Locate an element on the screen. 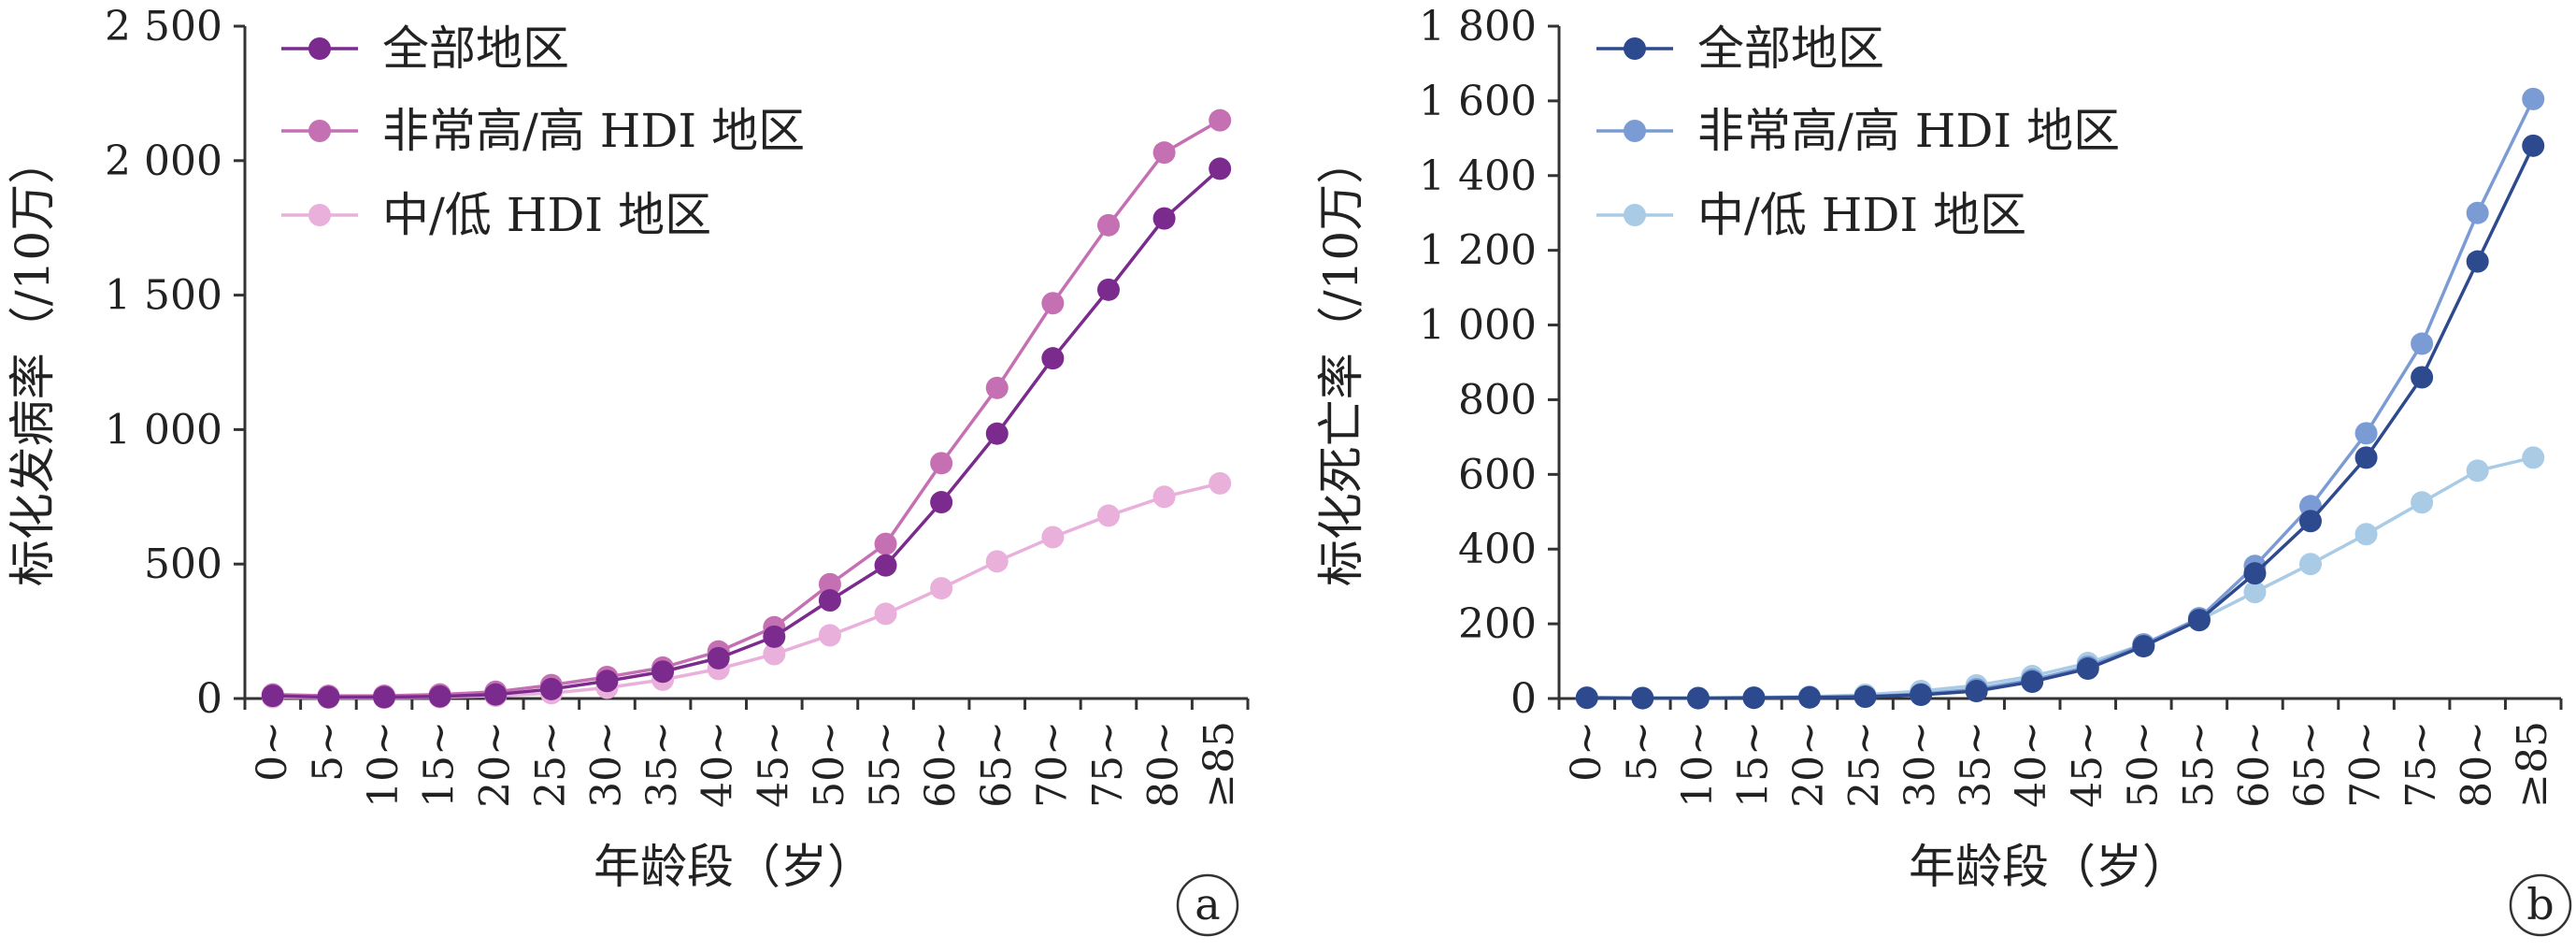 This screenshot has width=2576, height=951. y-tick-label: 1 500 is located at coordinates (163, 296).